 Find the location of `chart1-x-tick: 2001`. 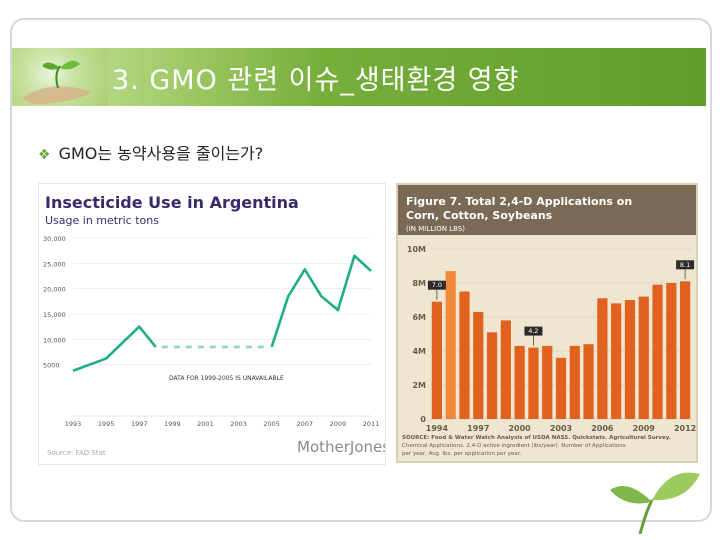

chart1-x-tick: 2001 is located at coordinates (205, 424).